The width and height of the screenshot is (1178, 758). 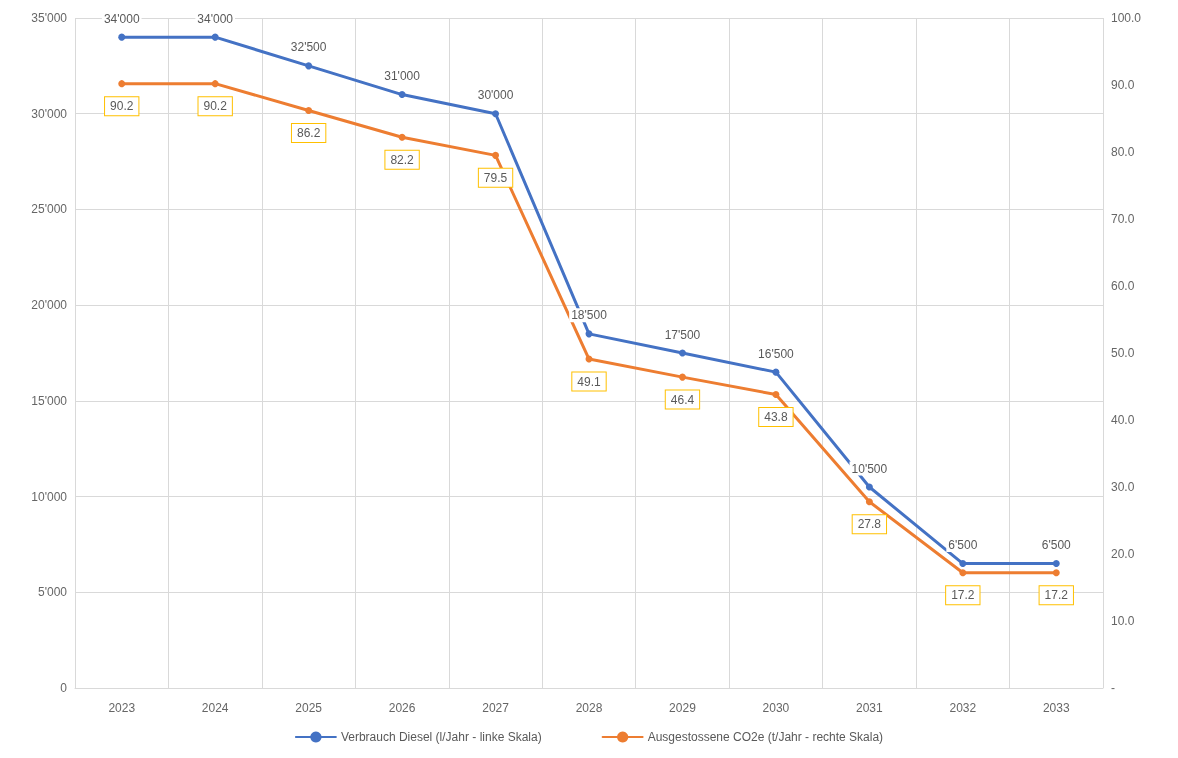 What do you see at coordinates (1123, 487) in the screenshot?
I see `y2-tick-label: 30.0` at bounding box center [1123, 487].